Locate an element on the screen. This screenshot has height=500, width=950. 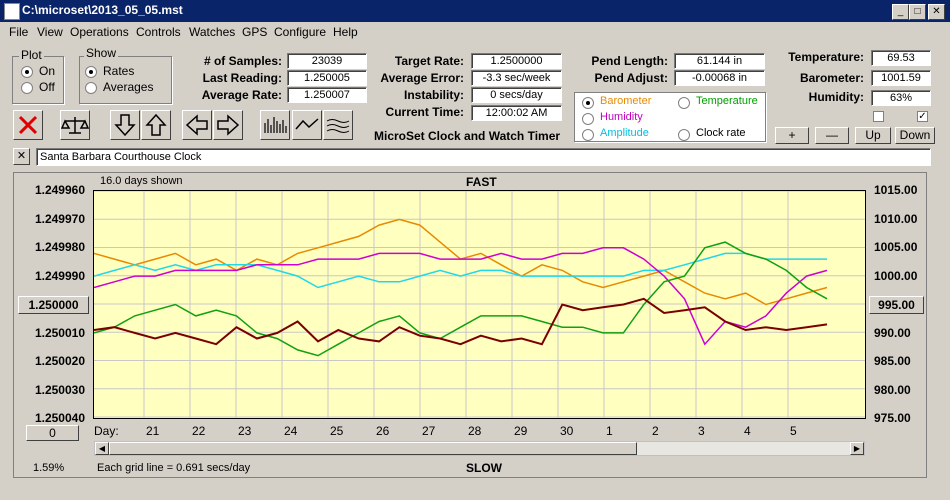
horizontal-scrollbar: ◀ ▶ is located at coordinates (479, 448).